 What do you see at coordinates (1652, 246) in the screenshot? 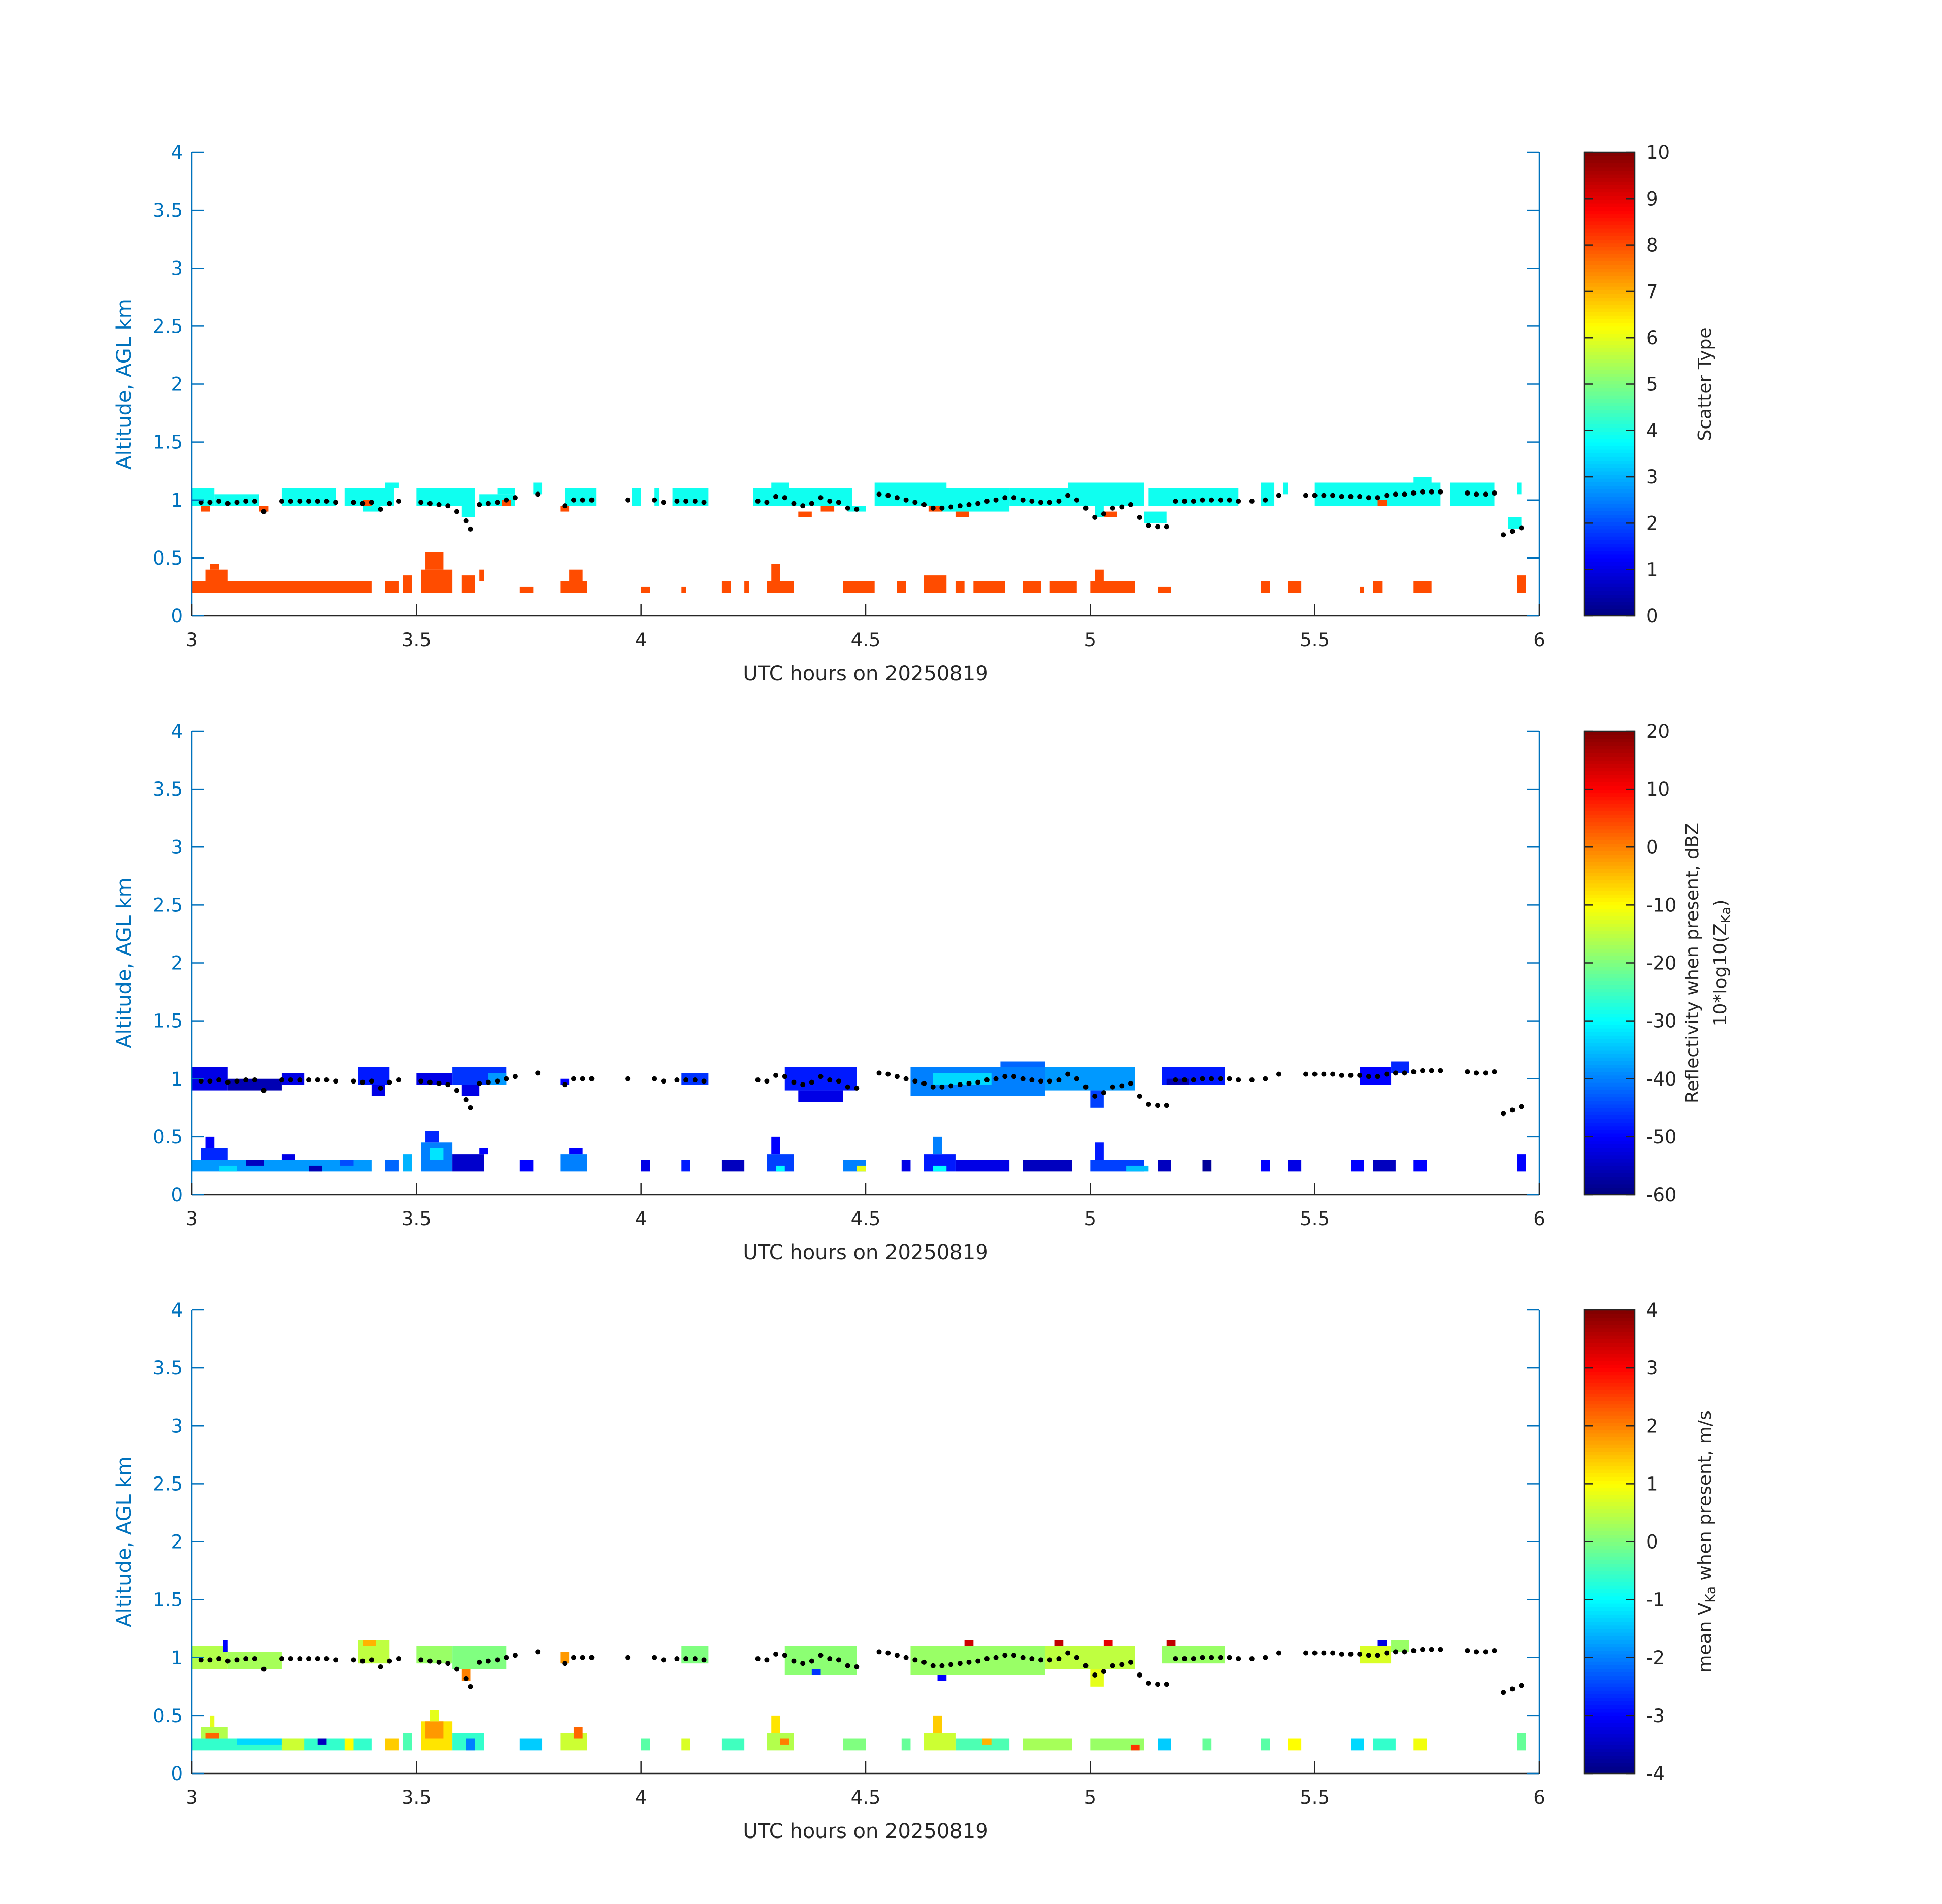
I see `colorbar-tick-label: 8` at bounding box center [1652, 246].